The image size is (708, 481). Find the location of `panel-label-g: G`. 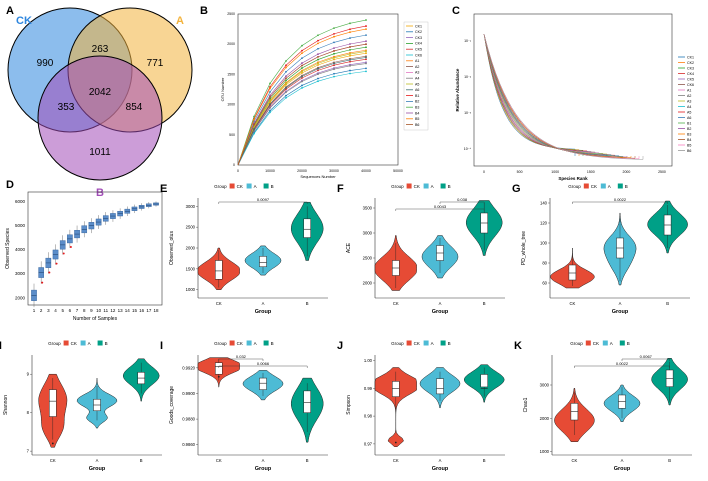

panel-label-g: G is located at coordinates (516, 189).